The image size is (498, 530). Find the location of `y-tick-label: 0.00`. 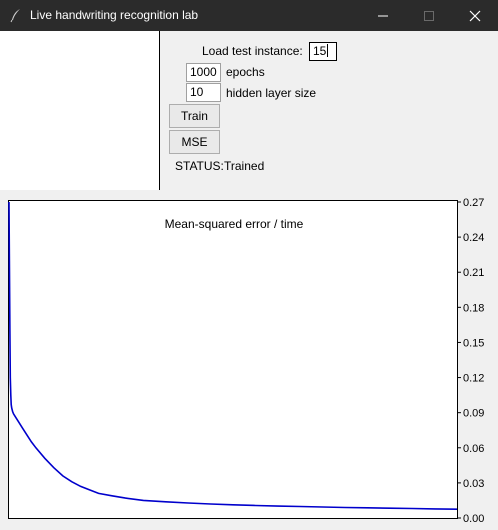

y-tick-label: 0.00 is located at coordinates (473, 519).